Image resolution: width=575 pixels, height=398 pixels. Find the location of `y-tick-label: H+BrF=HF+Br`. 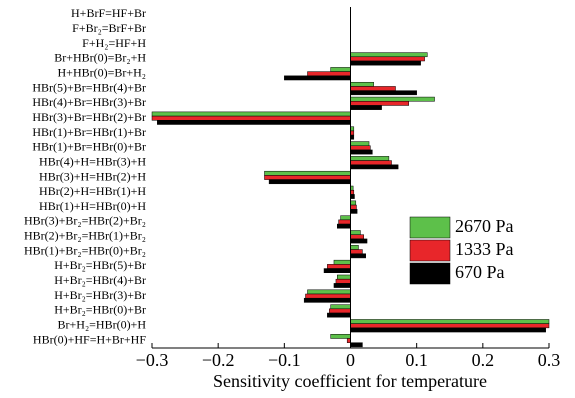

y-tick-label: H+BrF=HF+Br is located at coordinates (108, 13).